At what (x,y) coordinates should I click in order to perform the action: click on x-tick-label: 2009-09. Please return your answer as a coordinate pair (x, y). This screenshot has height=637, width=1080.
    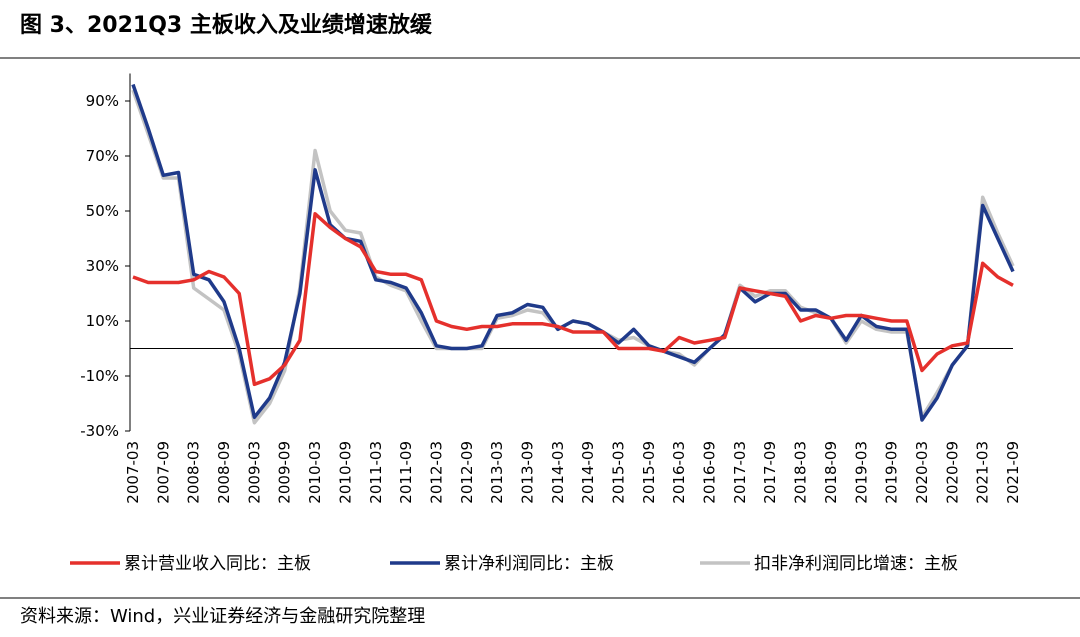
    Looking at the image, I should click on (285, 472).